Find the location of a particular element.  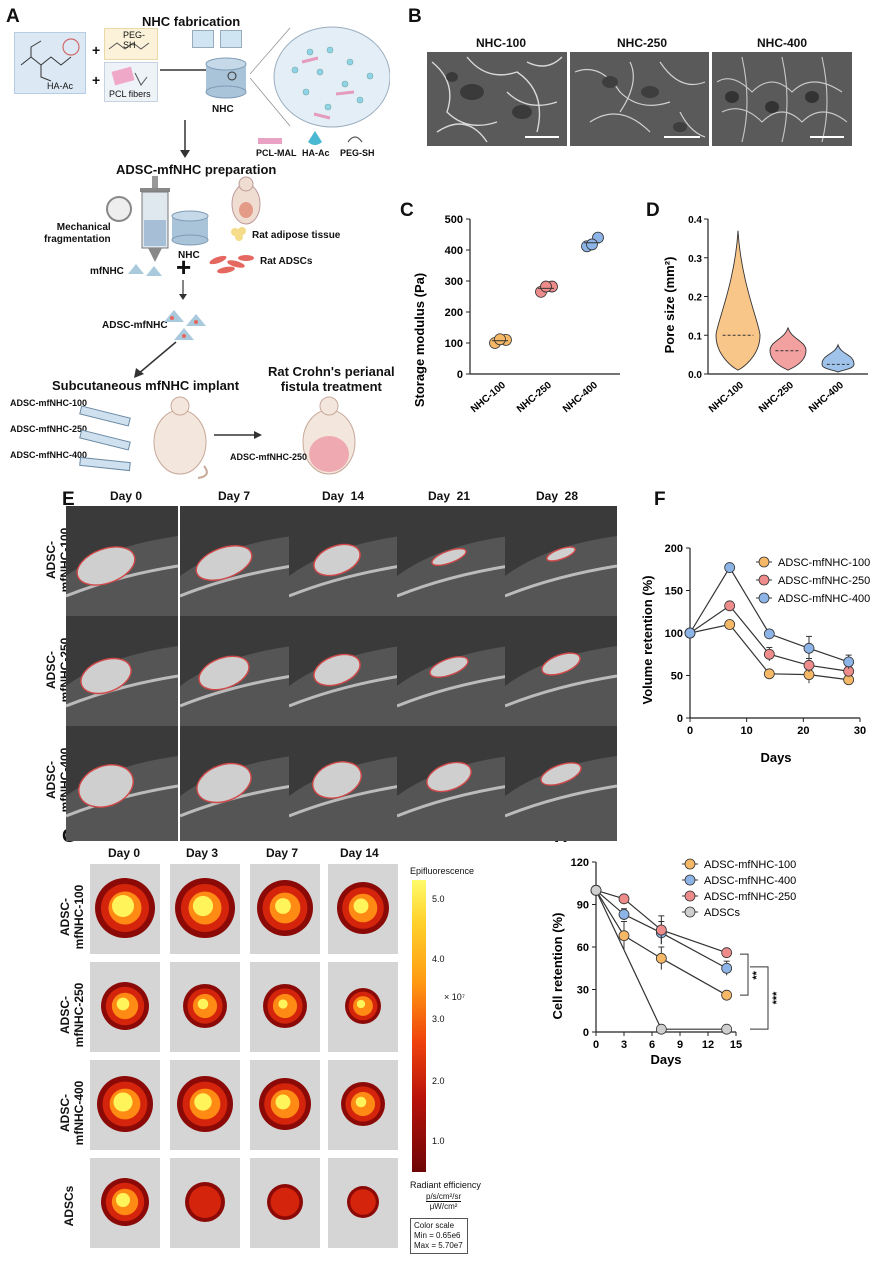

y-tick-label: 30 is located at coordinates (583, 991).